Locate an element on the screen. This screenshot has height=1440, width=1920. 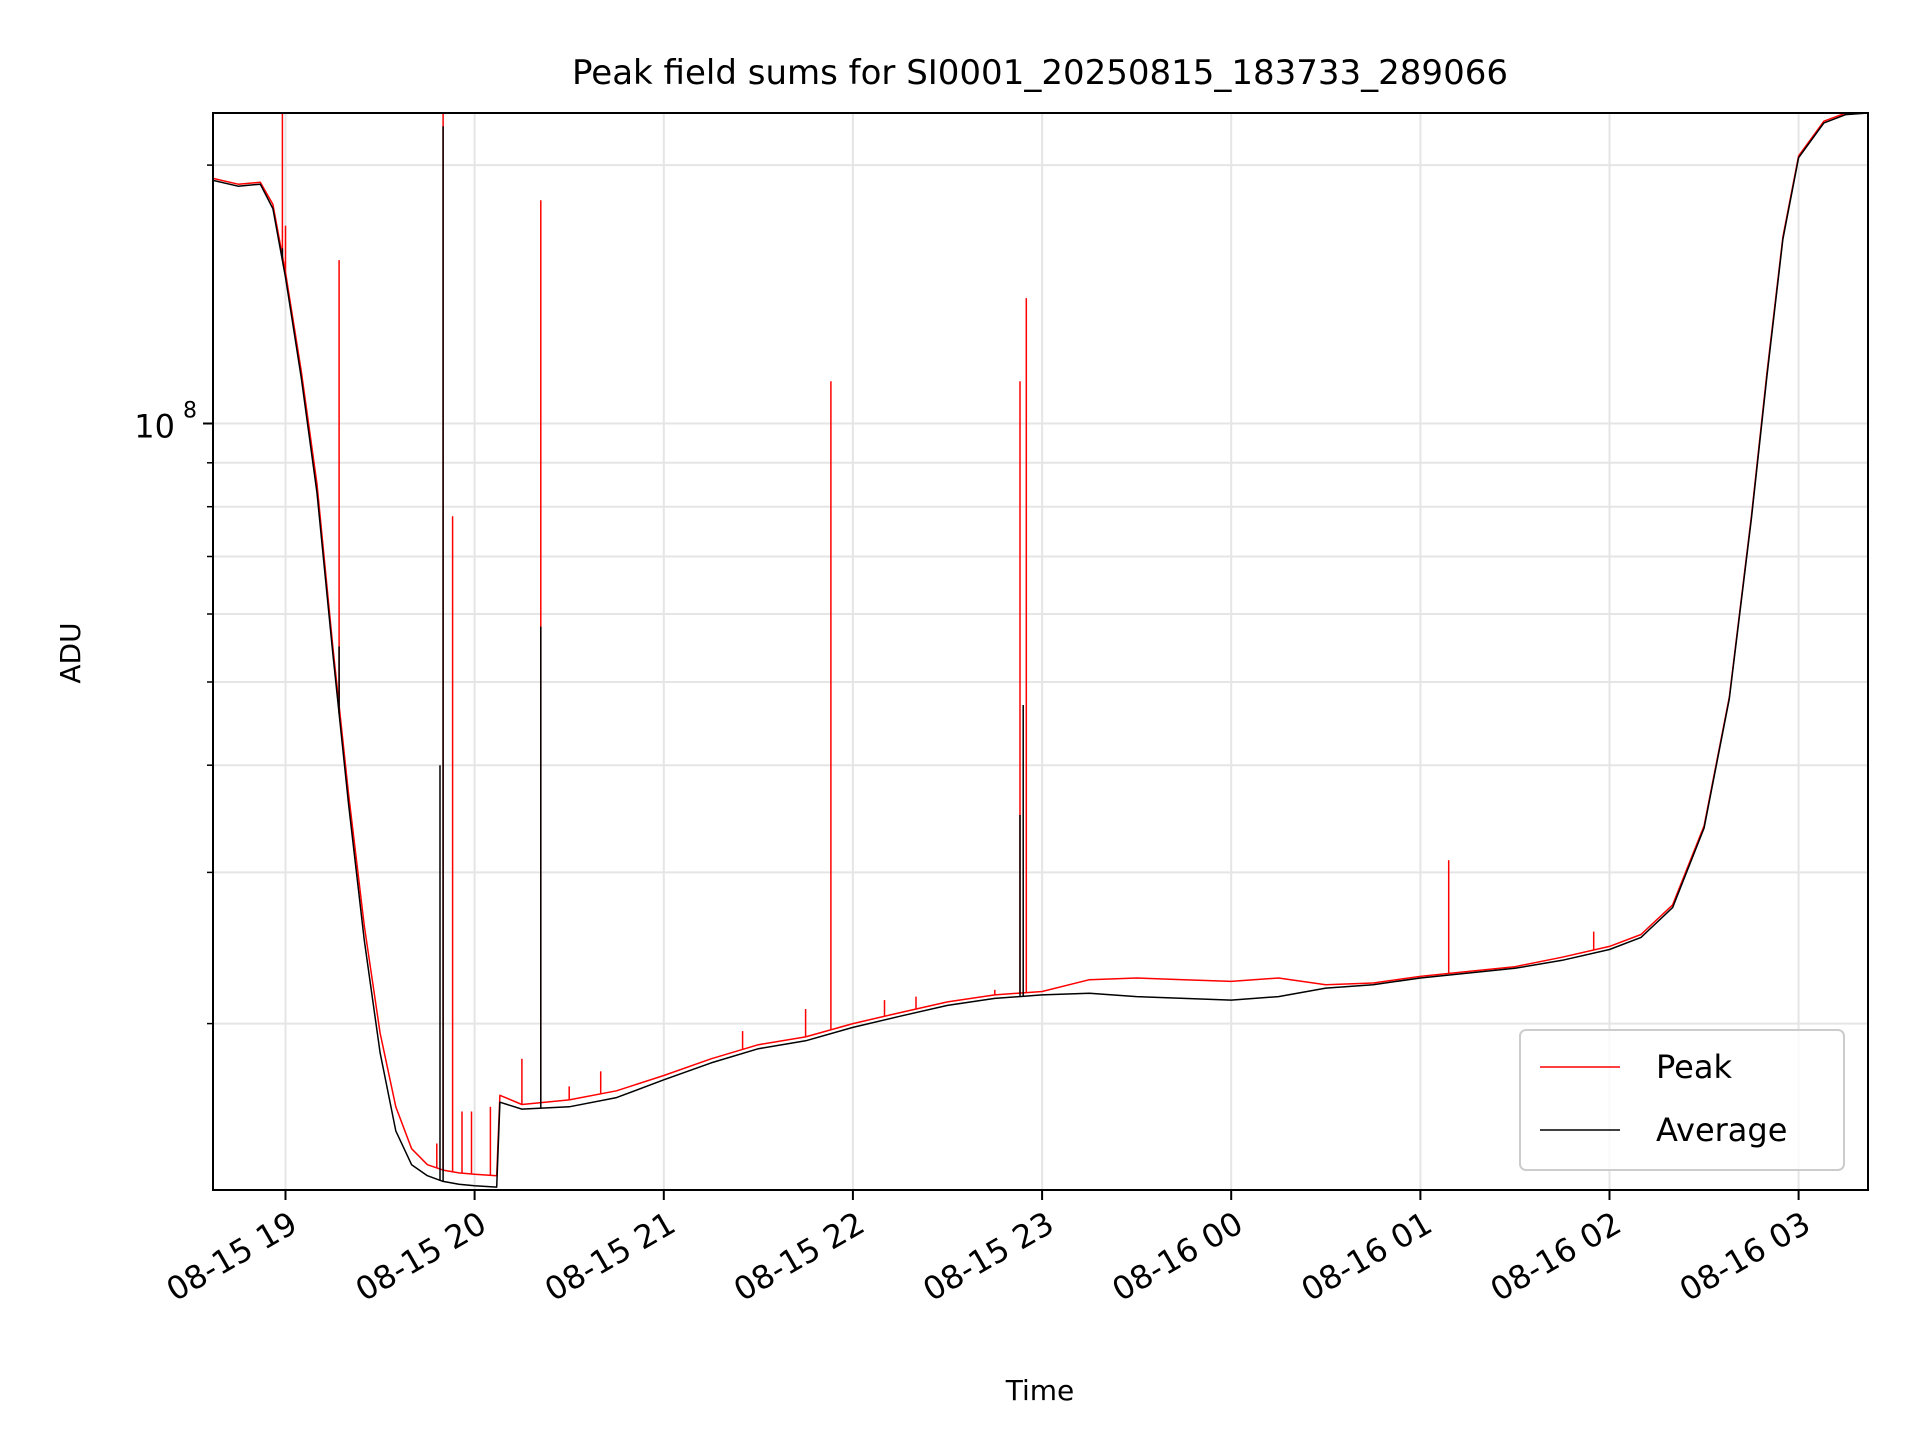
x-axis-label: Time is located at coordinates (1040, 1390).